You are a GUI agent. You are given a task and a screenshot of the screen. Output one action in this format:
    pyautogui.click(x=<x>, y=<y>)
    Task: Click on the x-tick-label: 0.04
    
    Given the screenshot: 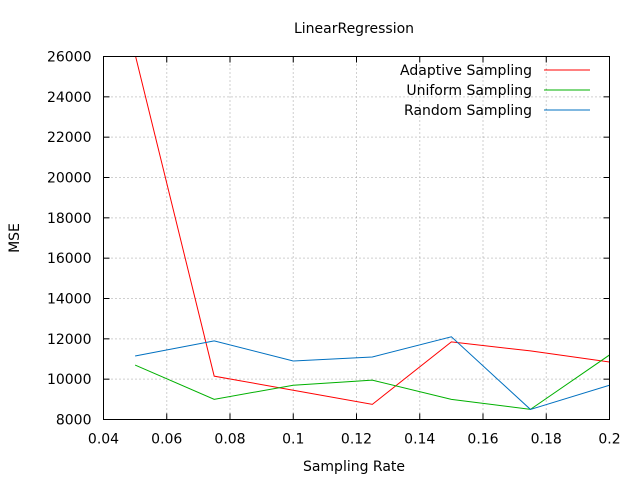 What is the action you would take?
    pyautogui.click(x=103, y=440)
    